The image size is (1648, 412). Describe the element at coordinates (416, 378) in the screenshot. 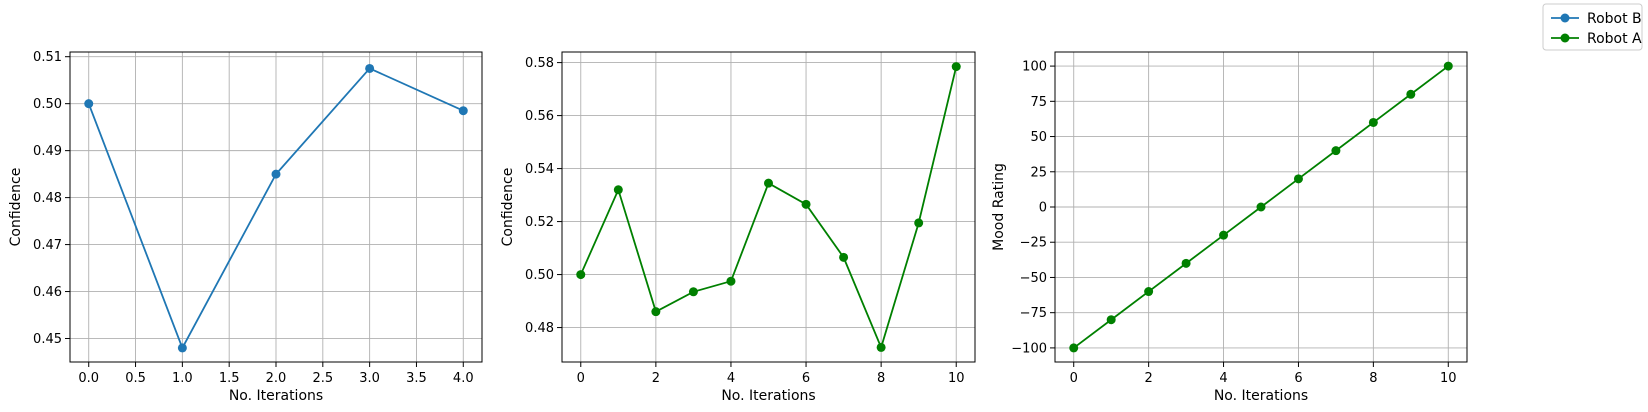

I see `subplot-1-x-tick-label: 3.5` at that location.